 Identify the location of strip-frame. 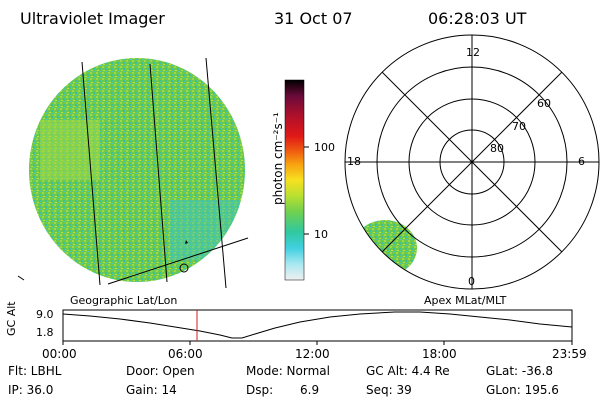
(317, 325).